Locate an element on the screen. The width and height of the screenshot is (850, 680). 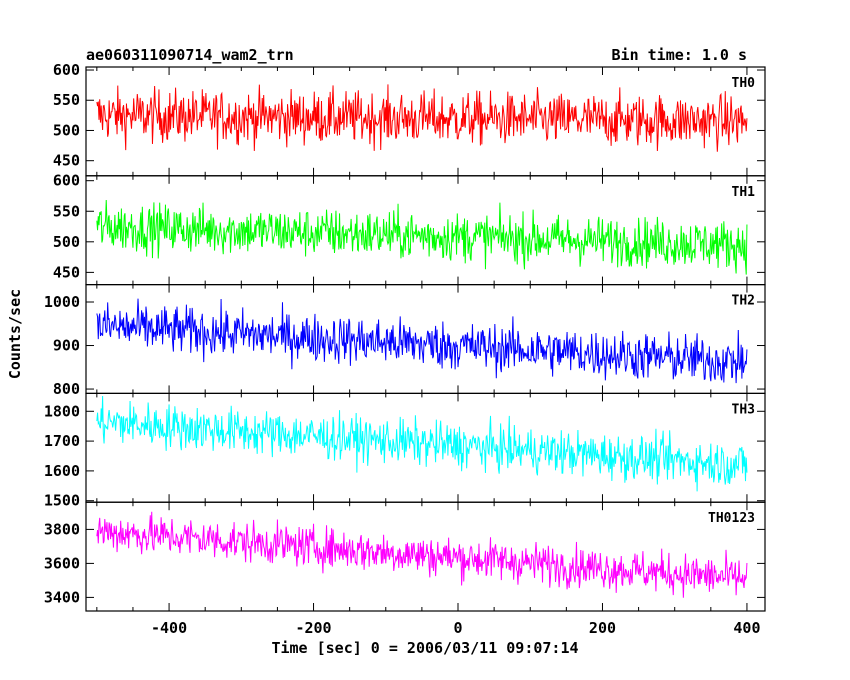
x-axis-label: Time [sec] 0 = 2006/03/11 09:07:14 is located at coordinates (424, 648).